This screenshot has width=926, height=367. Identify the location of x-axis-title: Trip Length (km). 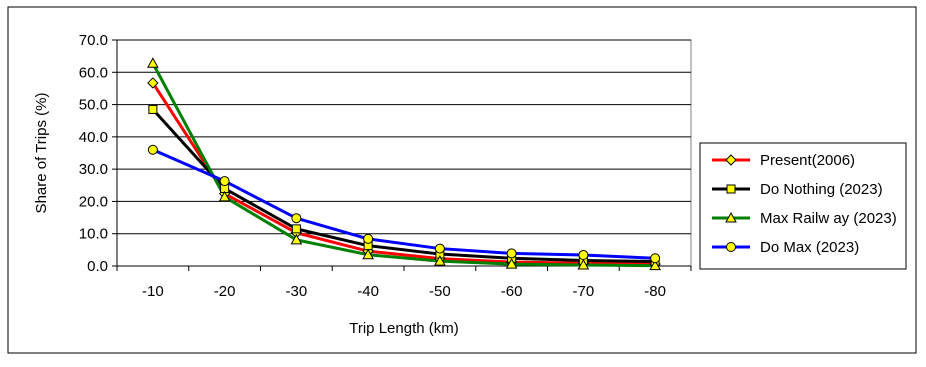
(403, 328).